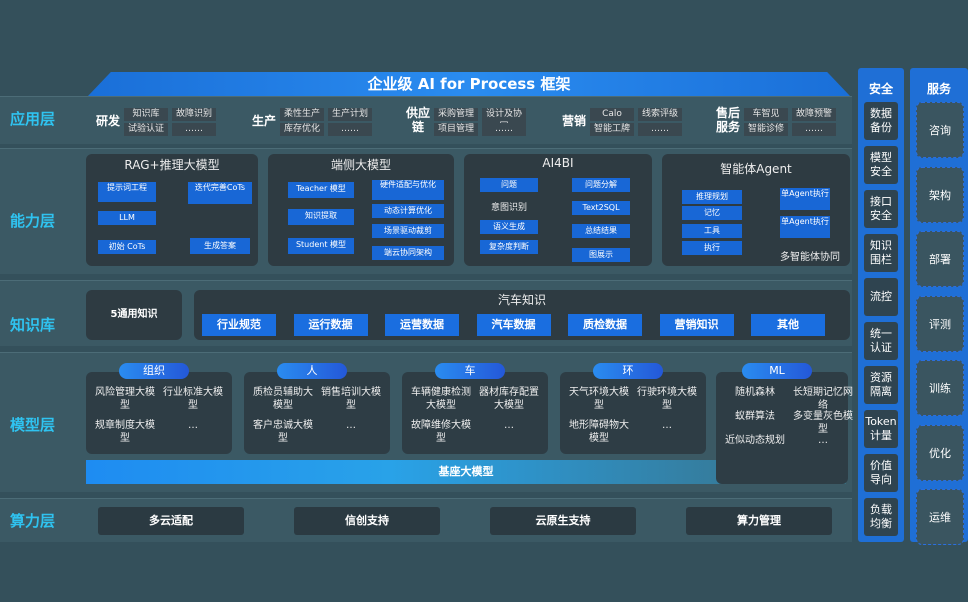  Describe the element at coordinates (127, 247) in the screenshot. I see `box: 初始 CoTs` at that location.